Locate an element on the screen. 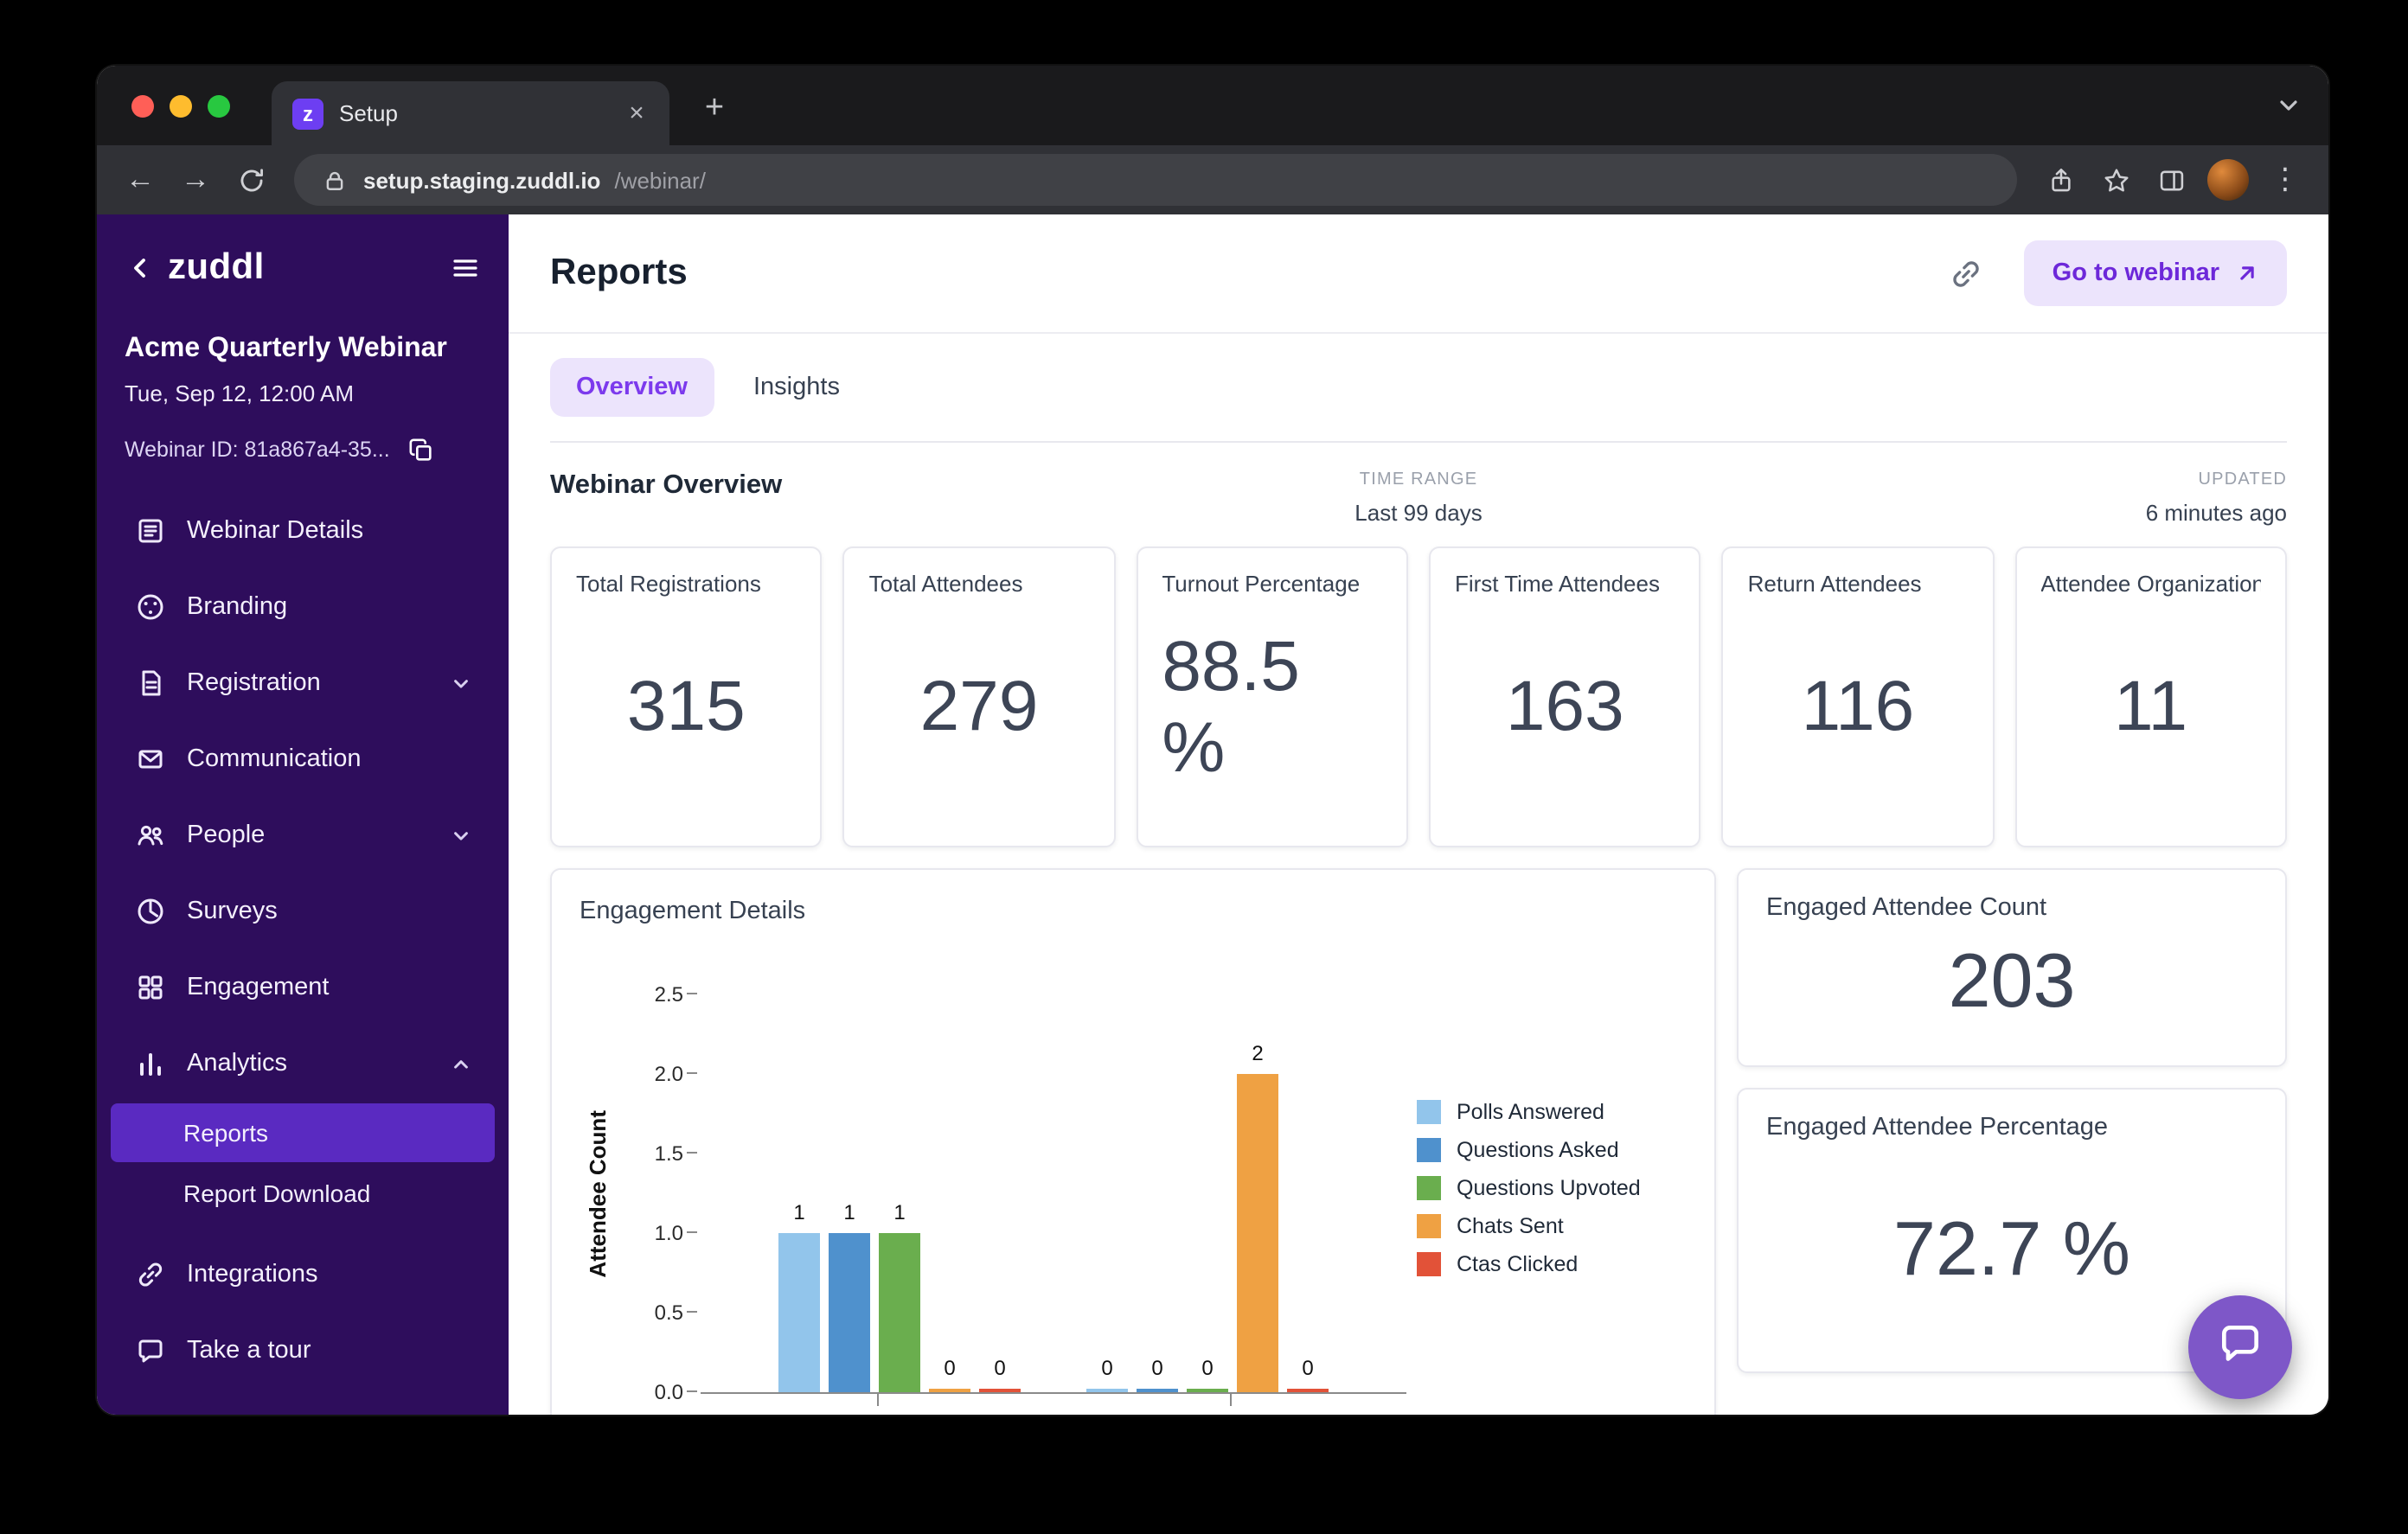 The width and height of the screenshot is (2408, 1534). tab-overview: Overview is located at coordinates (632, 387).